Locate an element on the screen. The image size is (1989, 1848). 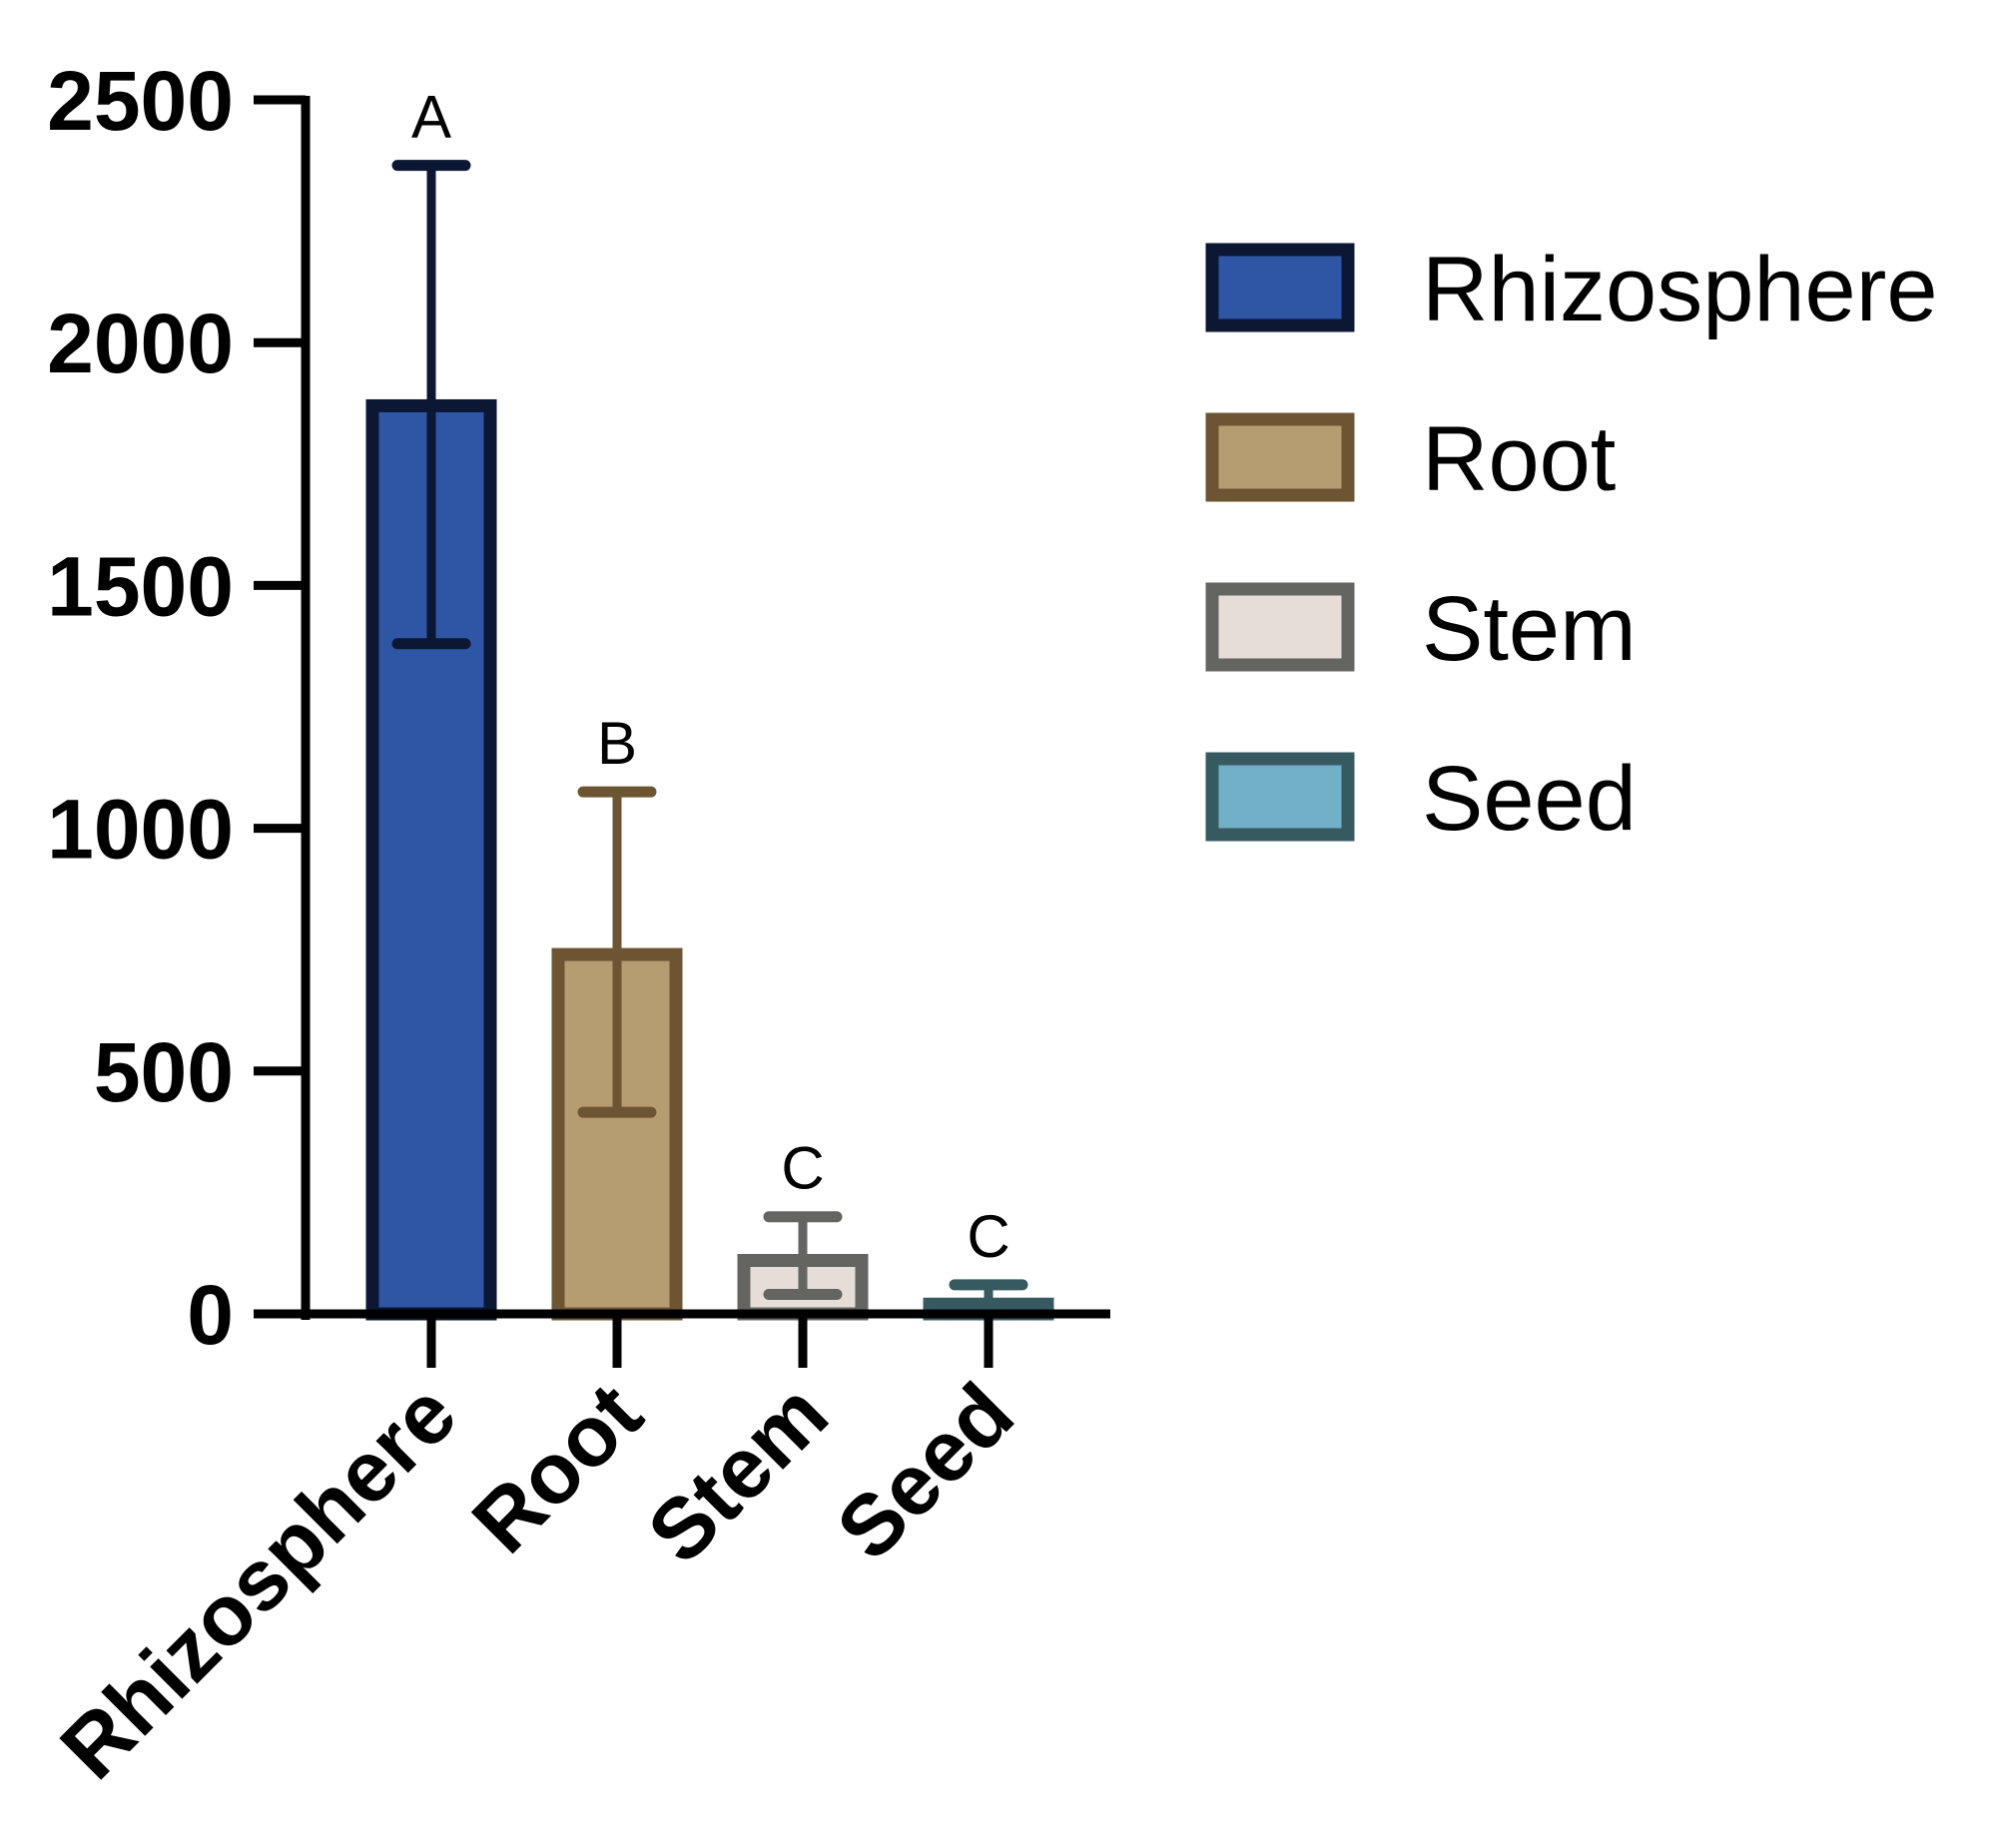
x-category-label: Root is located at coordinates (557, 1468).